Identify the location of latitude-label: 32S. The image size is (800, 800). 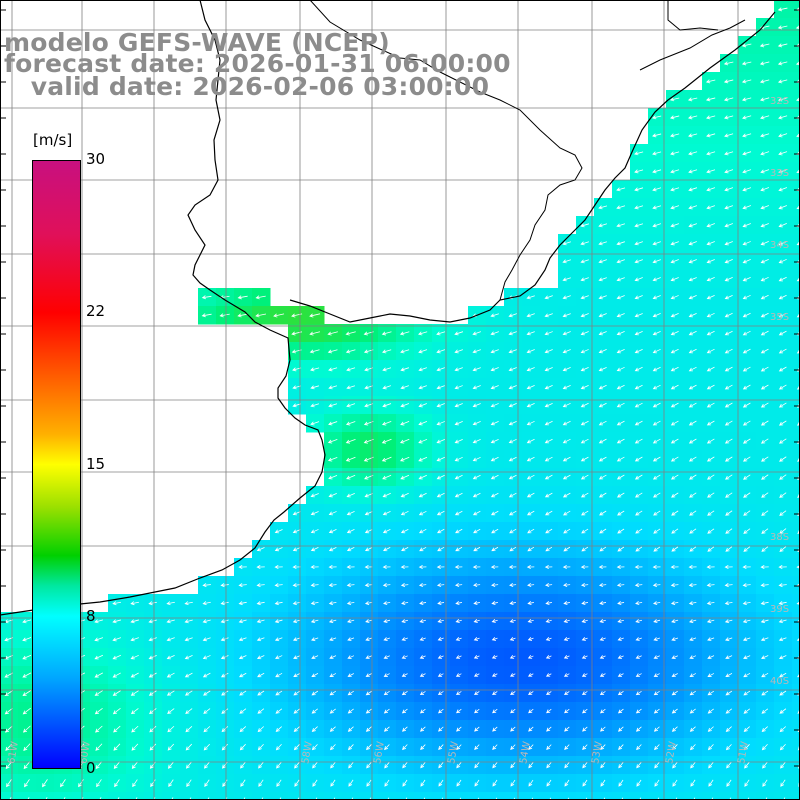
(779, 101).